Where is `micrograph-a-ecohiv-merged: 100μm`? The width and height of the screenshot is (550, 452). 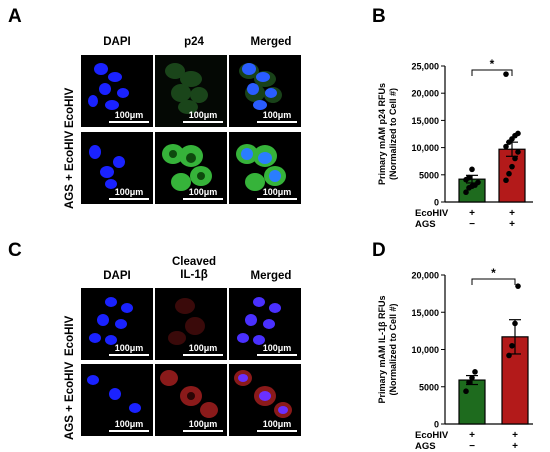
micrograph-a-ecohiv-merged: 100μm is located at coordinates (265, 91).